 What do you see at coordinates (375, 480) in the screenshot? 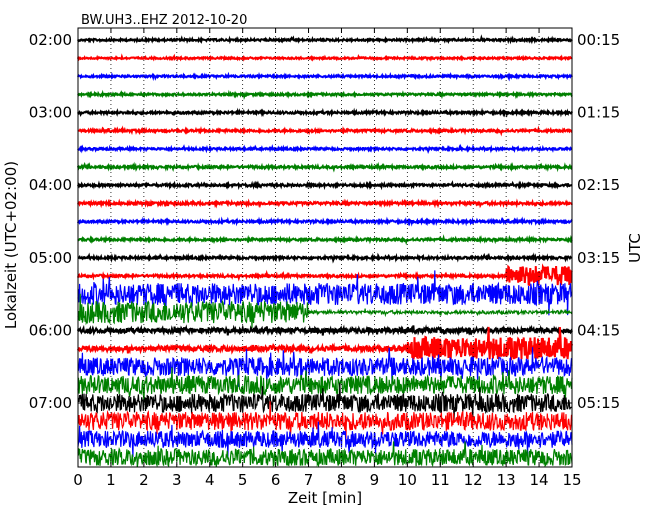
I see `x-tick-label-9: 9` at bounding box center [375, 480].